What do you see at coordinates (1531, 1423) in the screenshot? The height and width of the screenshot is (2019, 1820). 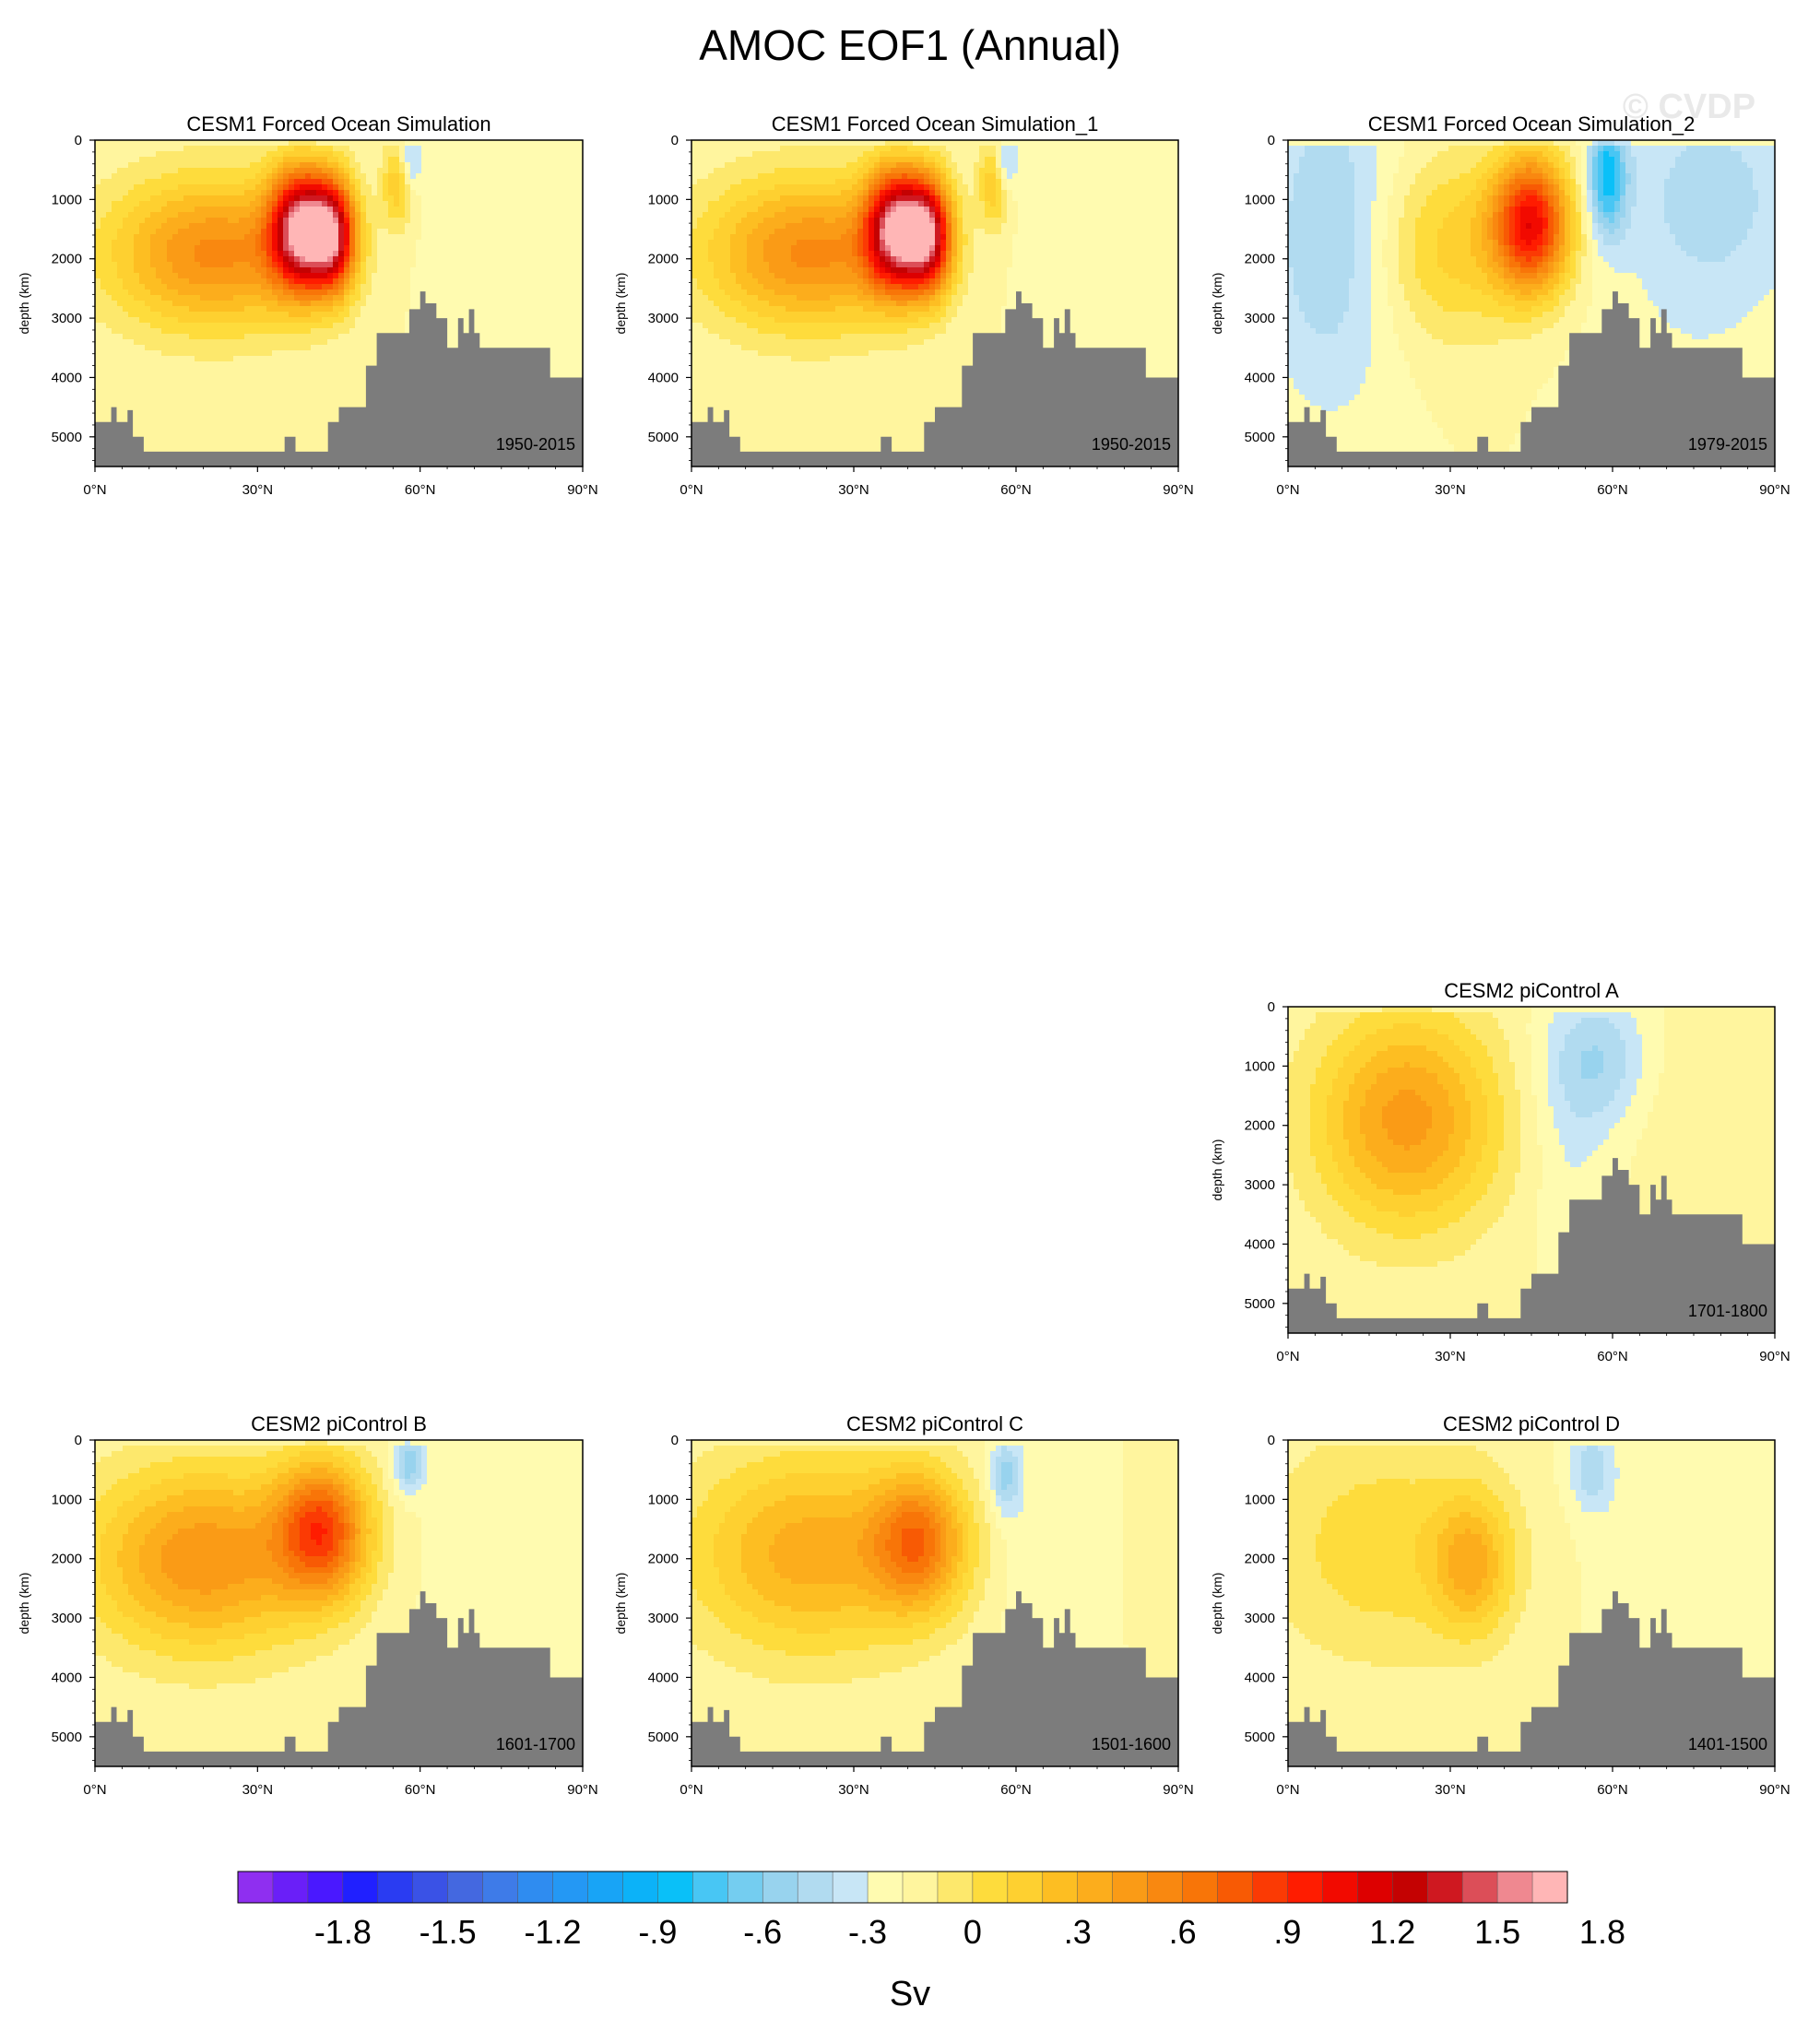 I see `panel-title: CESM2 piControl D` at bounding box center [1531, 1423].